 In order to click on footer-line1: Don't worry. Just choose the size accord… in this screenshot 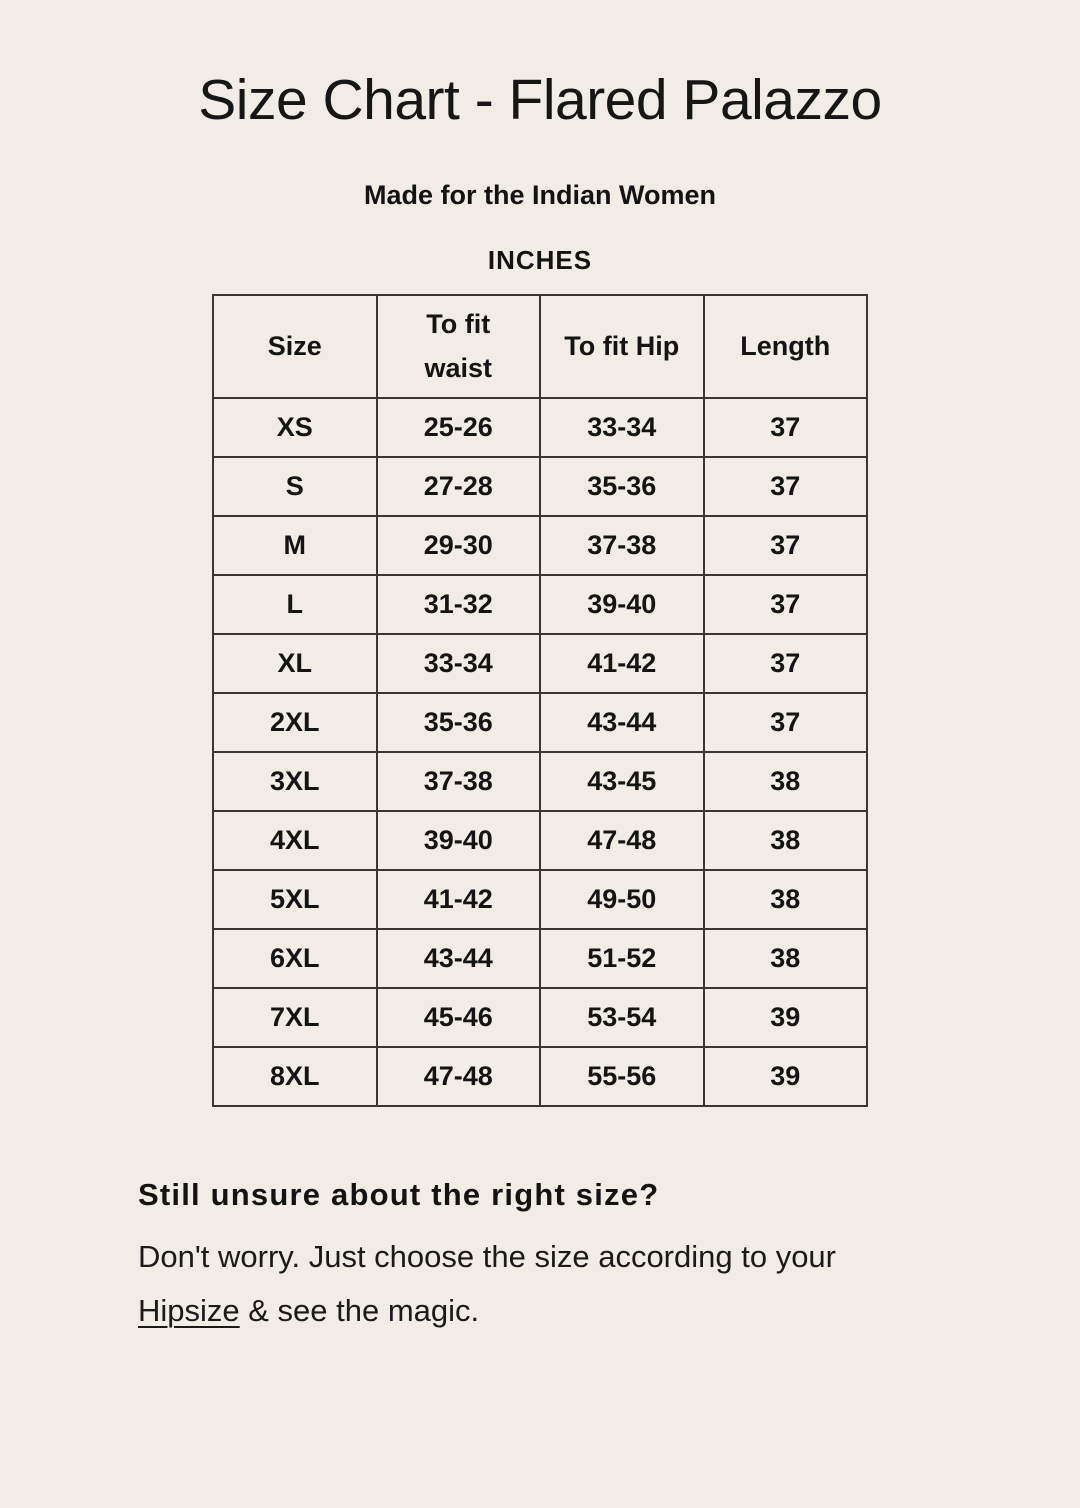, I will do `click(487, 1256)`.